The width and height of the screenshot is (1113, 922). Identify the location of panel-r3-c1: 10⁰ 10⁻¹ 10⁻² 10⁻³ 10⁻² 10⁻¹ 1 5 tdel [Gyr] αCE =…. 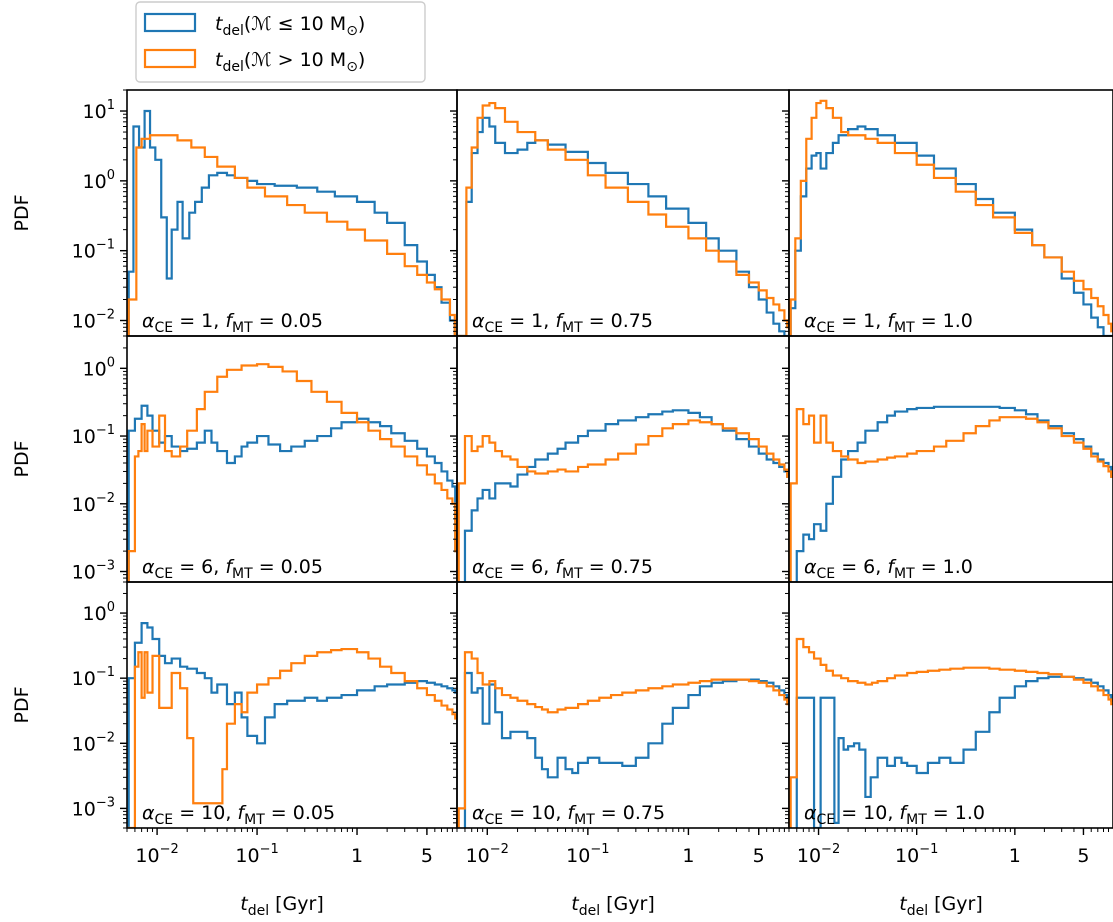
(265, 750).